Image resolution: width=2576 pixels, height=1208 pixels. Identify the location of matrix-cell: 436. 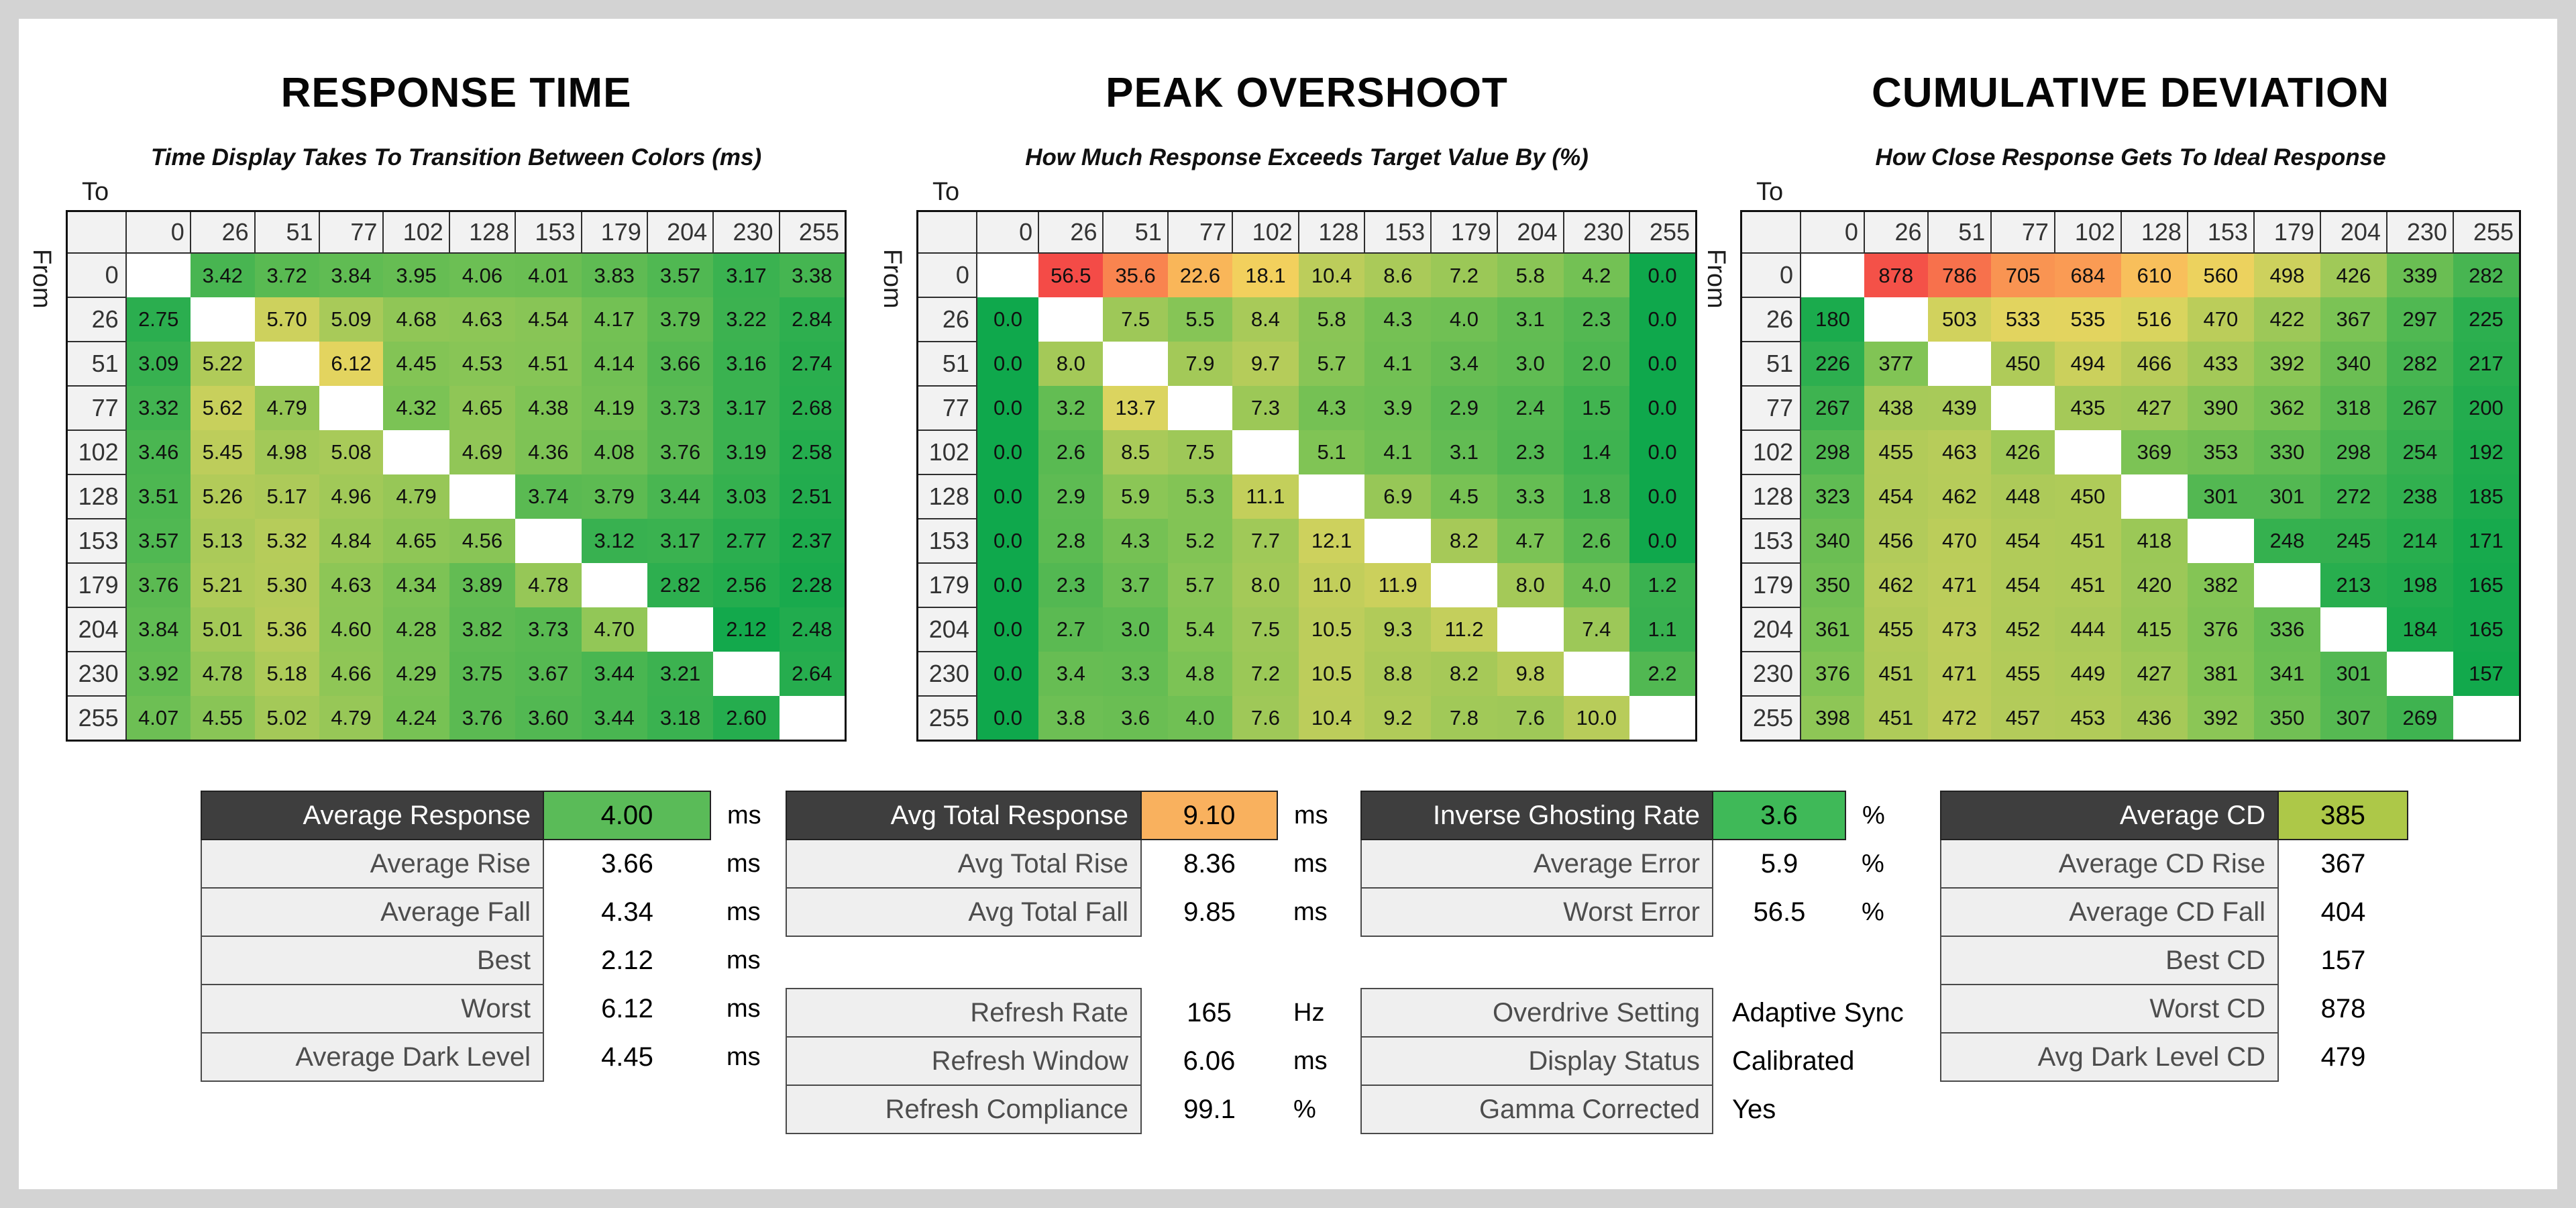
(2154, 718).